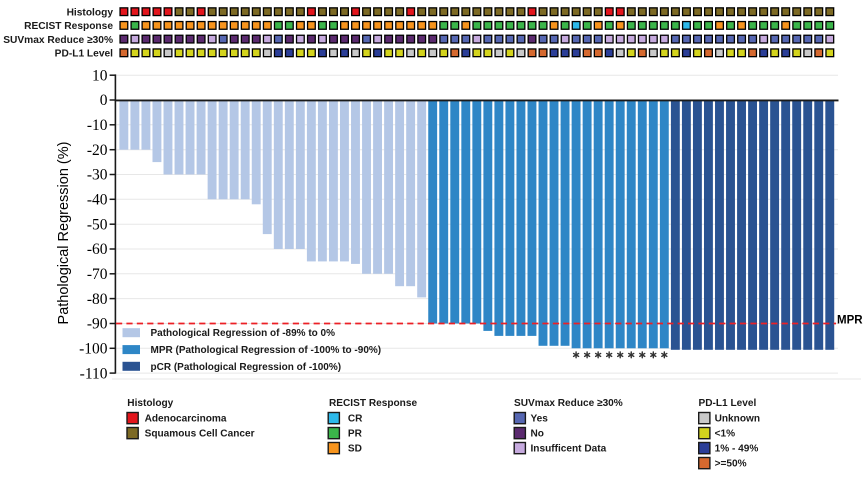 The height and width of the screenshot is (477, 865). What do you see at coordinates (97, 224) in the screenshot?
I see `svg-text: -50` at bounding box center [97, 224].